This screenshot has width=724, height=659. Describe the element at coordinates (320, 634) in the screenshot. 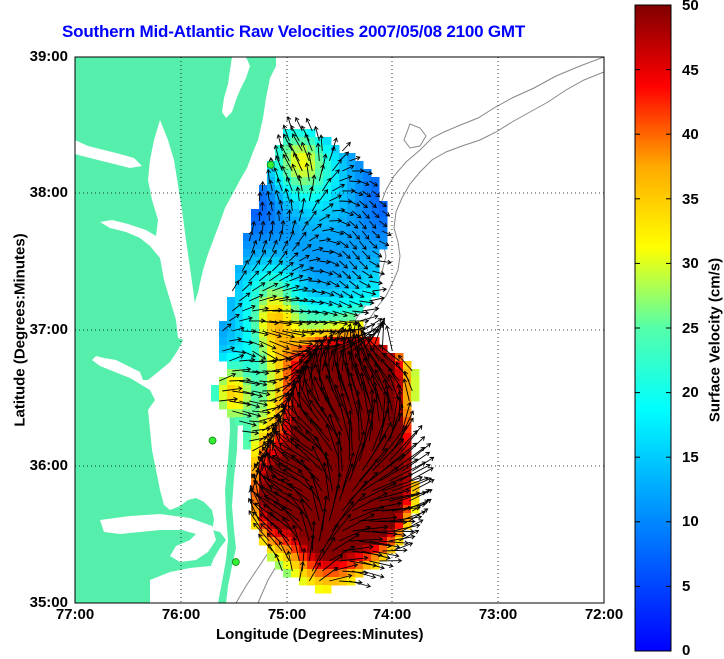

I see `x-axis-label: Longitude (Degrees:Minutes)` at that location.